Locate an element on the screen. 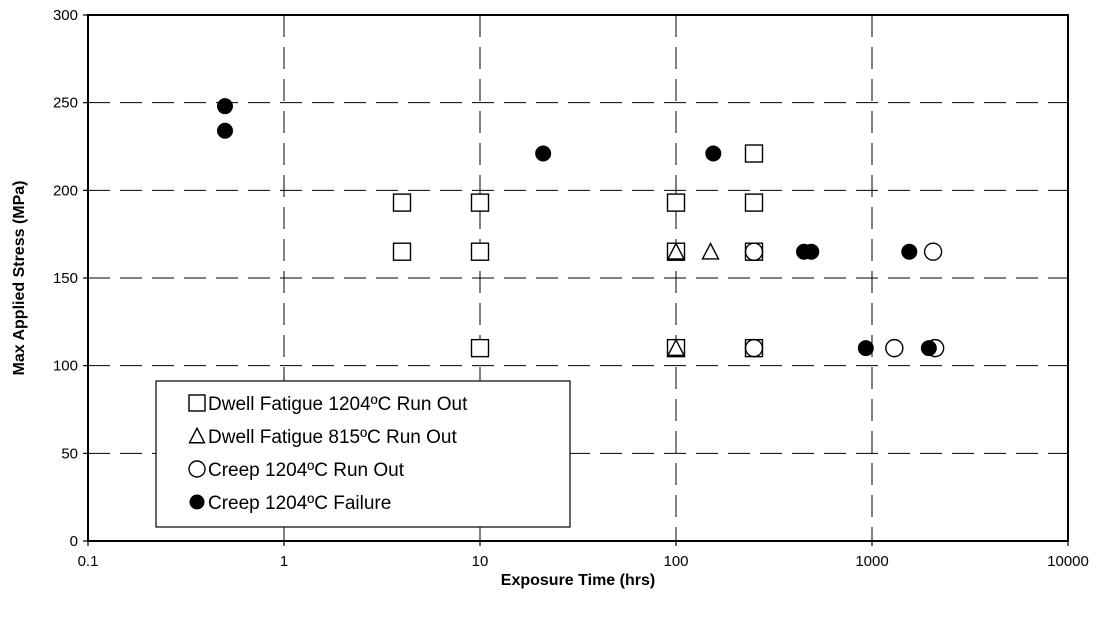 This screenshot has width=1102, height=617. legend-label: Dwell Fatigue 815ºC Run Out is located at coordinates (333, 437).